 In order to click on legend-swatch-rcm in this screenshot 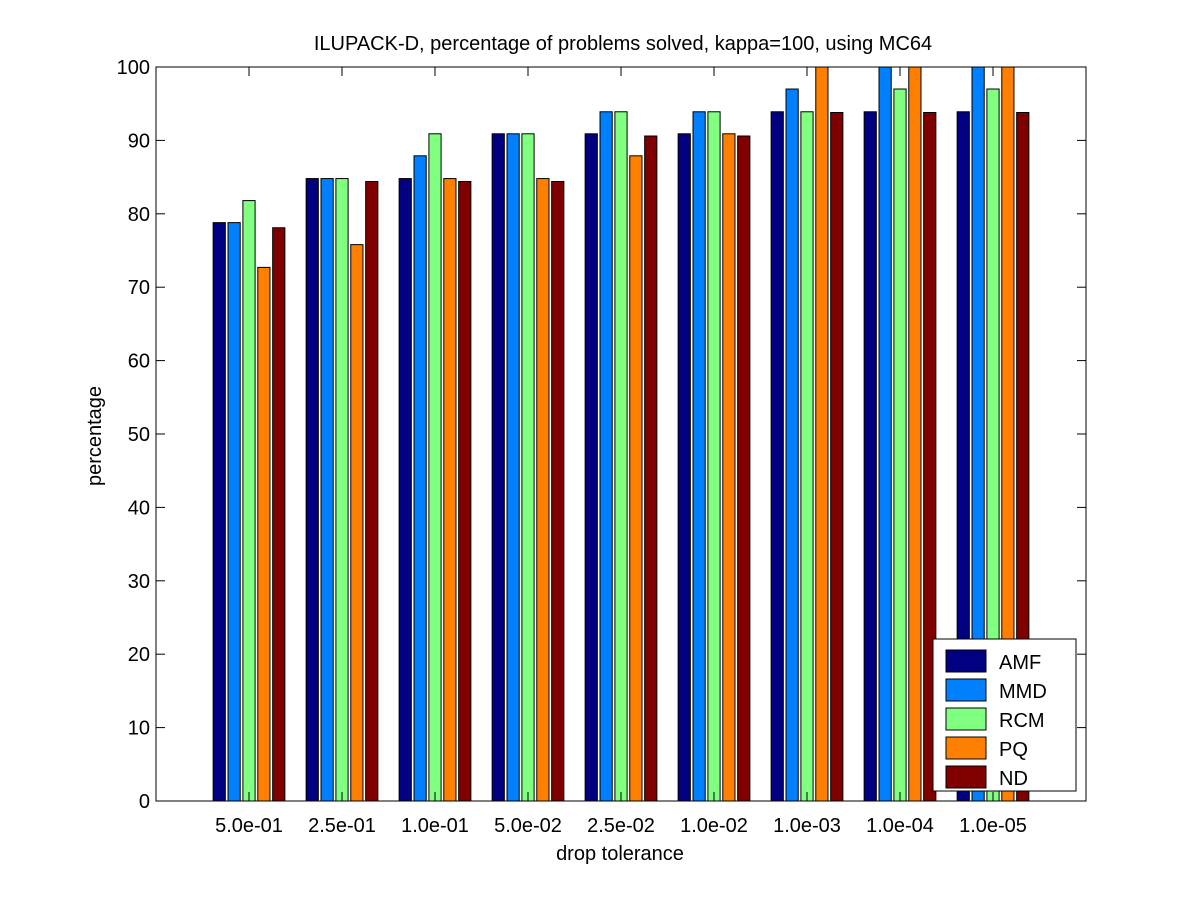, I will do `click(966, 719)`.